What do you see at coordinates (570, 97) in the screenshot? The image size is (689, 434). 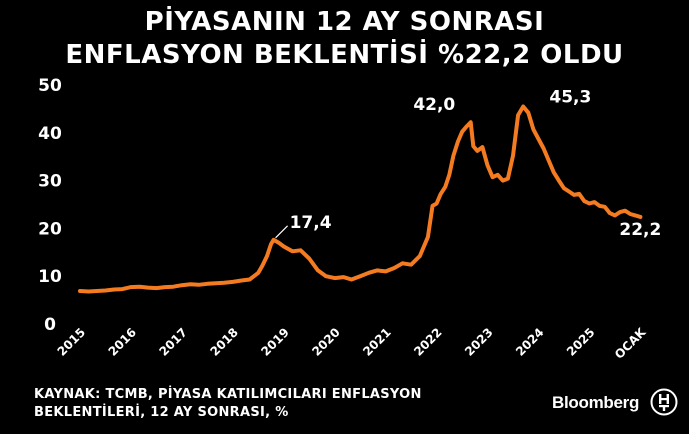 I see `annotation-label-2: 45,3` at bounding box center [570, 97].